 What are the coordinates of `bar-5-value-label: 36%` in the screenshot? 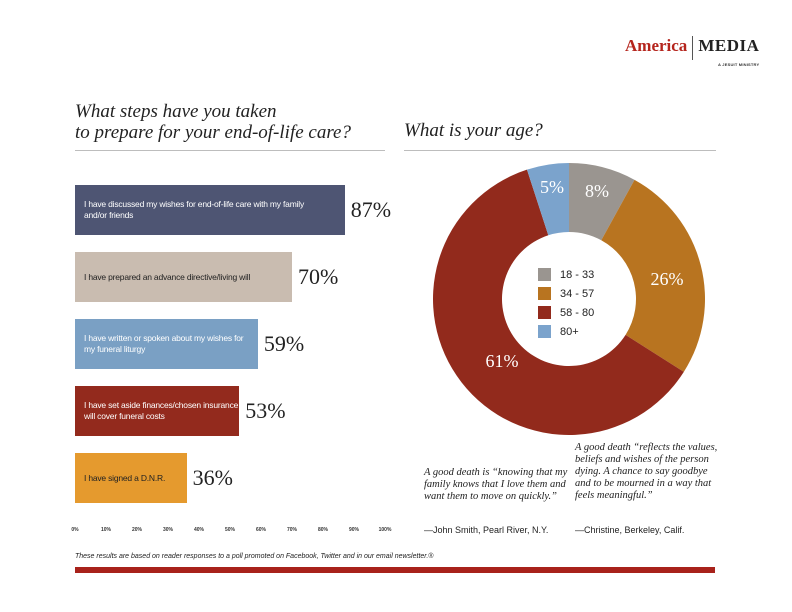 It's located at (212, 477).